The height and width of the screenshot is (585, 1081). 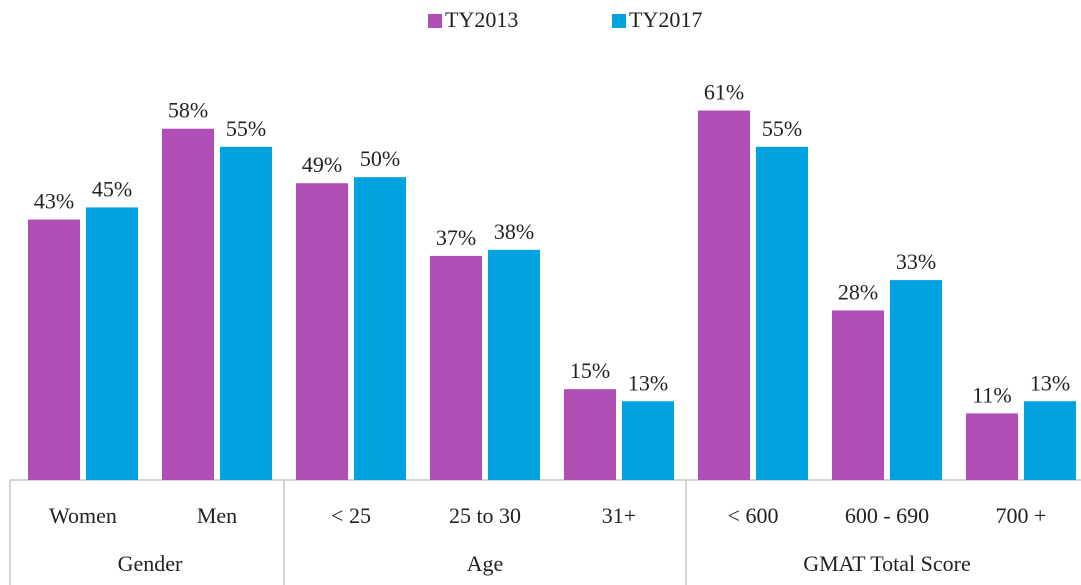 I want to click on group-label: Age, so click(x=485, y=563).